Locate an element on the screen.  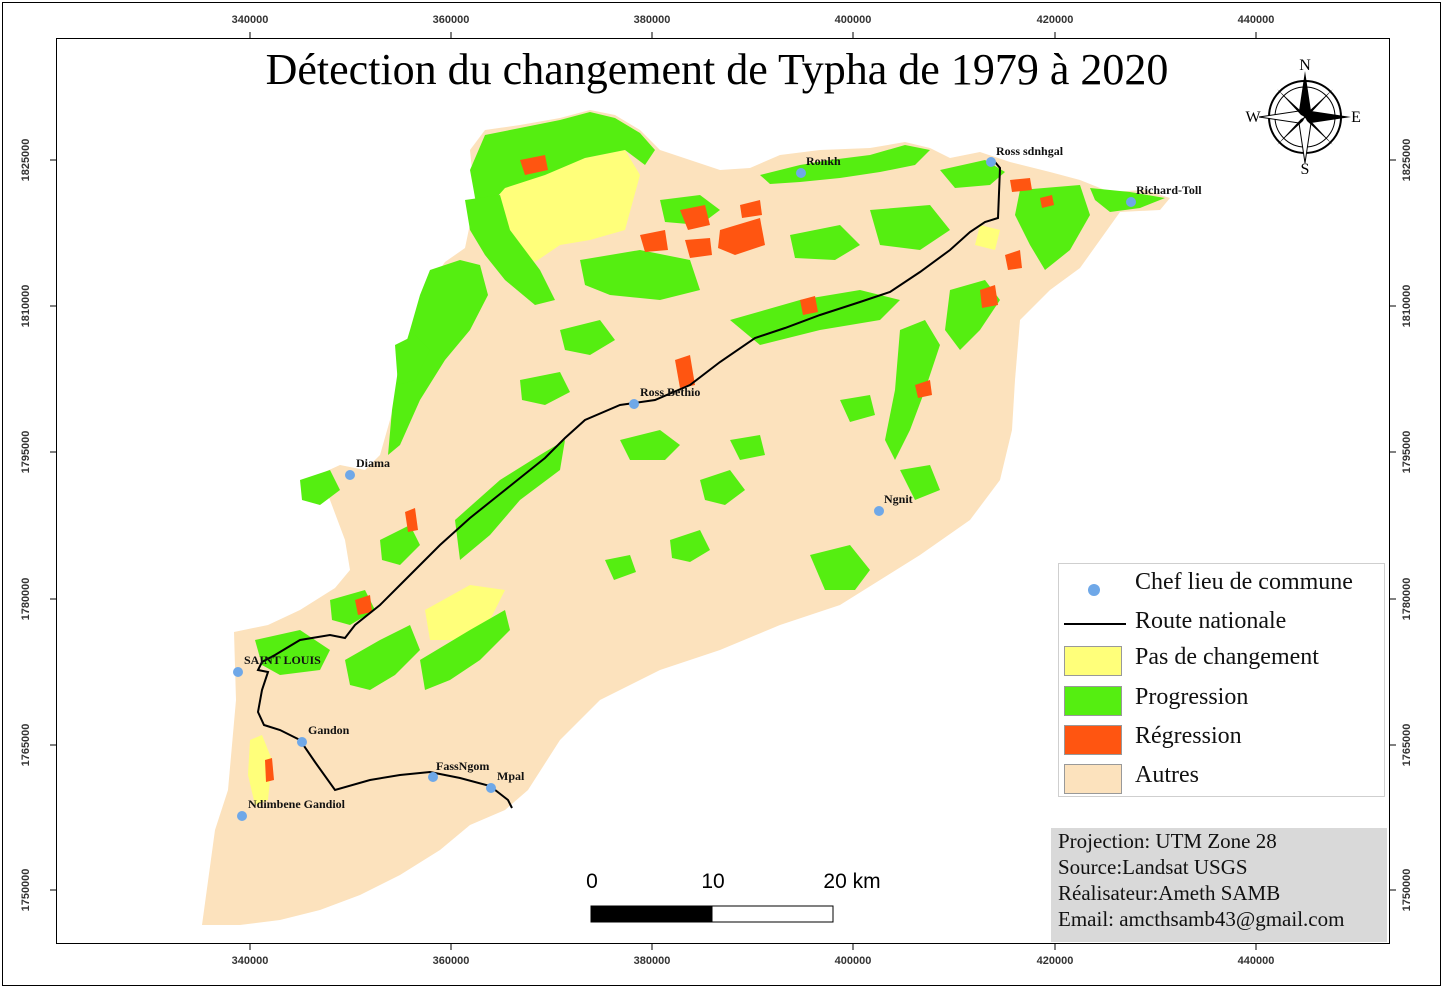
marker-diama is located at coordinates (350, 475).